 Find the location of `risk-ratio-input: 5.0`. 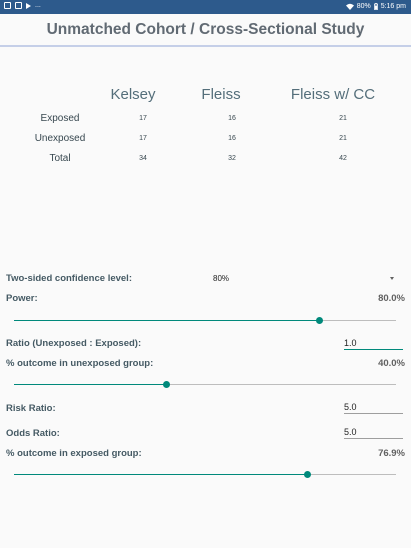

risk-ratio-input: 5.0 is located at coordinates (373, 407).